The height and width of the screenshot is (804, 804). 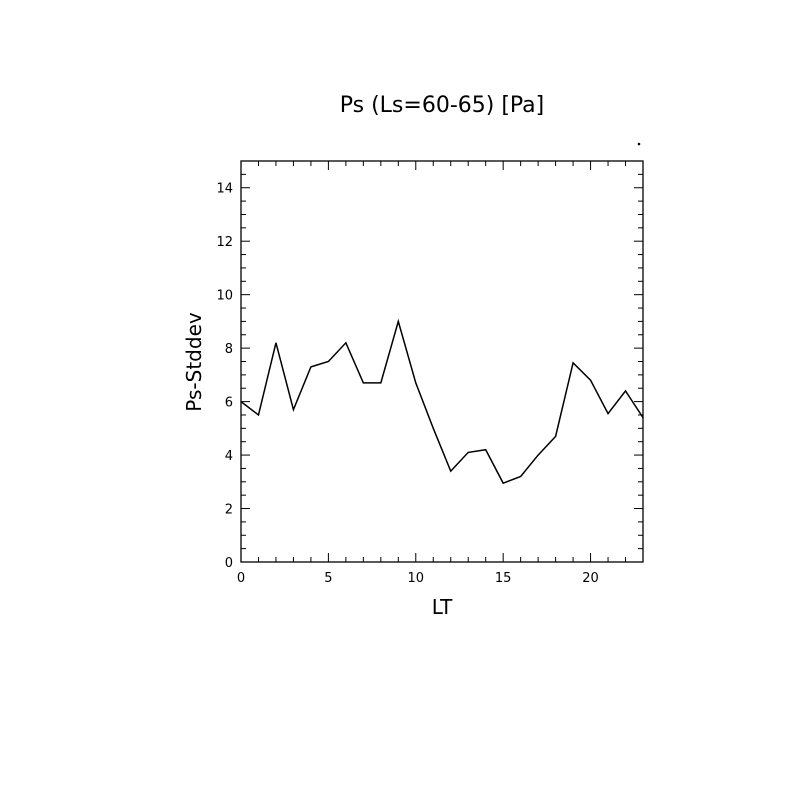 What do you see at coordinates (229, 563) in the screenshot?
I see `y-tick-label: 0` at bounding box center [229, 563].